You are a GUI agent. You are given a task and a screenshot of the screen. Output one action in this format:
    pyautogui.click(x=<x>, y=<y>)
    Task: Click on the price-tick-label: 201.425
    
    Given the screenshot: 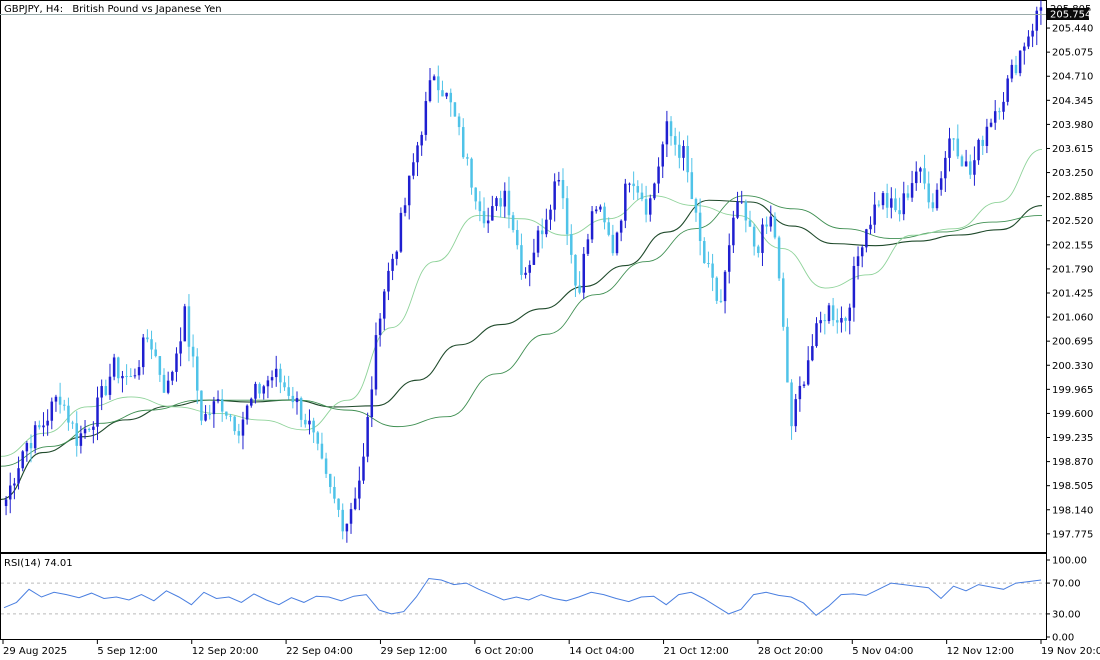 What is the action you would take?
    pyautogui.click(x=1072, y=293)
    